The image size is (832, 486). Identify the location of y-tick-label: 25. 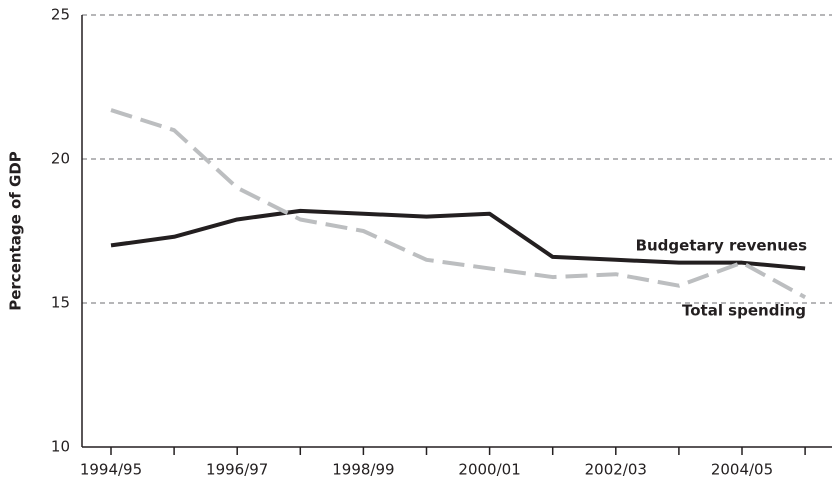
(60, 15).